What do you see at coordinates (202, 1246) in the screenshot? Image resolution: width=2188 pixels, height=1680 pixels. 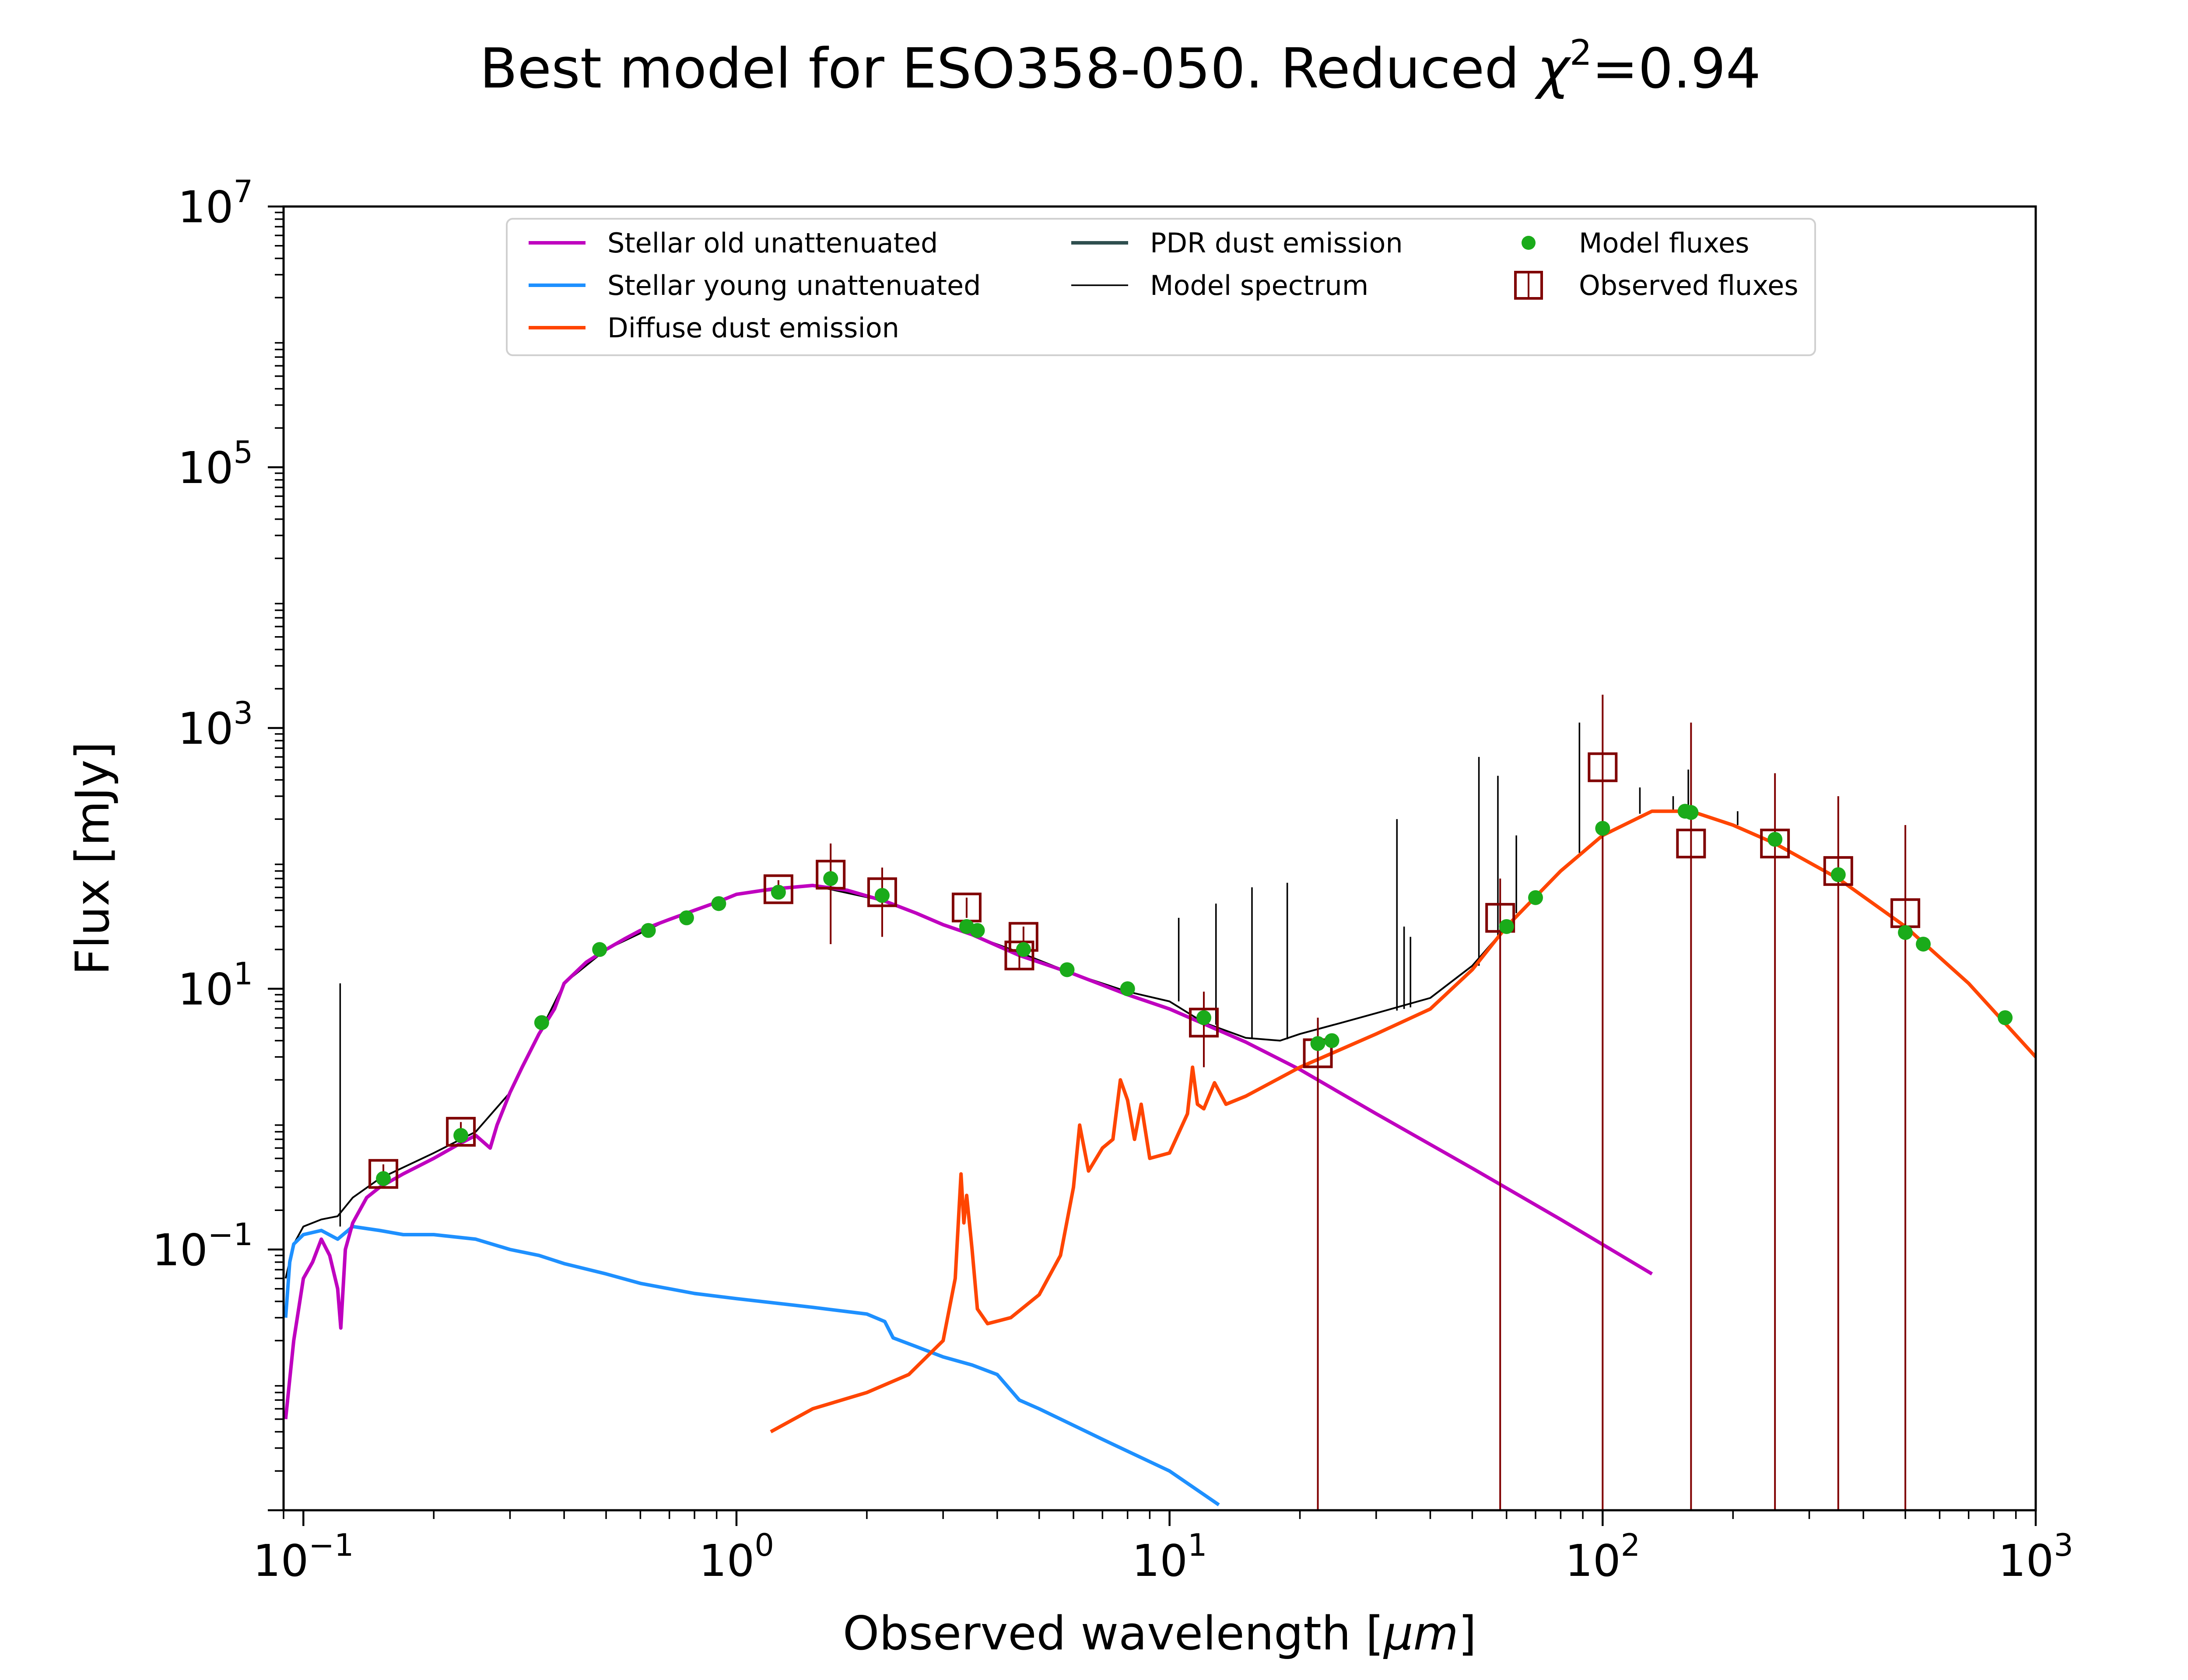 I see `y-tick-label-1: 10⁻¹` at bounding box center [202, 1246].